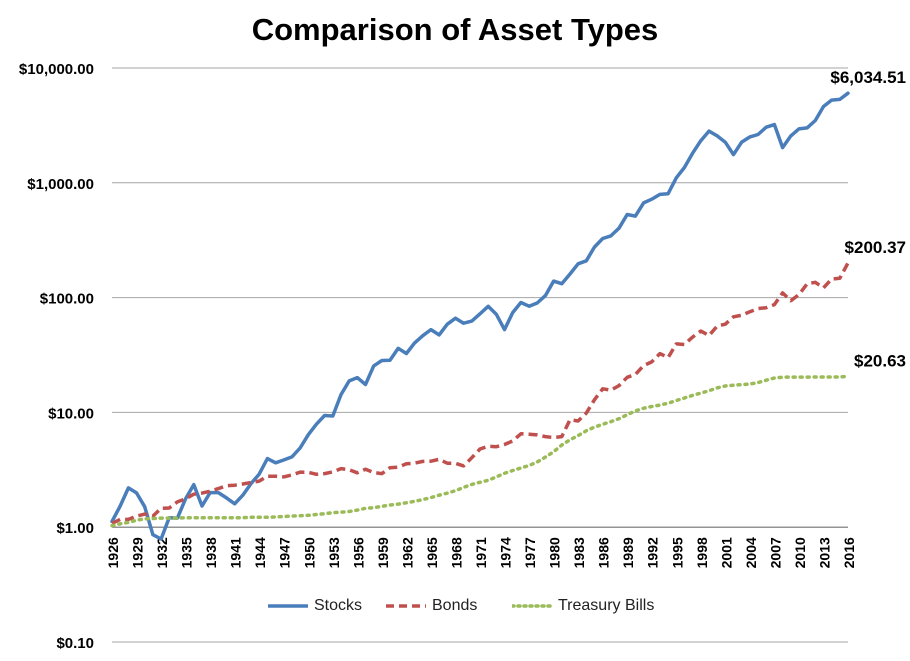 This screenshot has width=910, height=661. I want to click on end-label-stocks: $6,034.51, so click(868, 77).